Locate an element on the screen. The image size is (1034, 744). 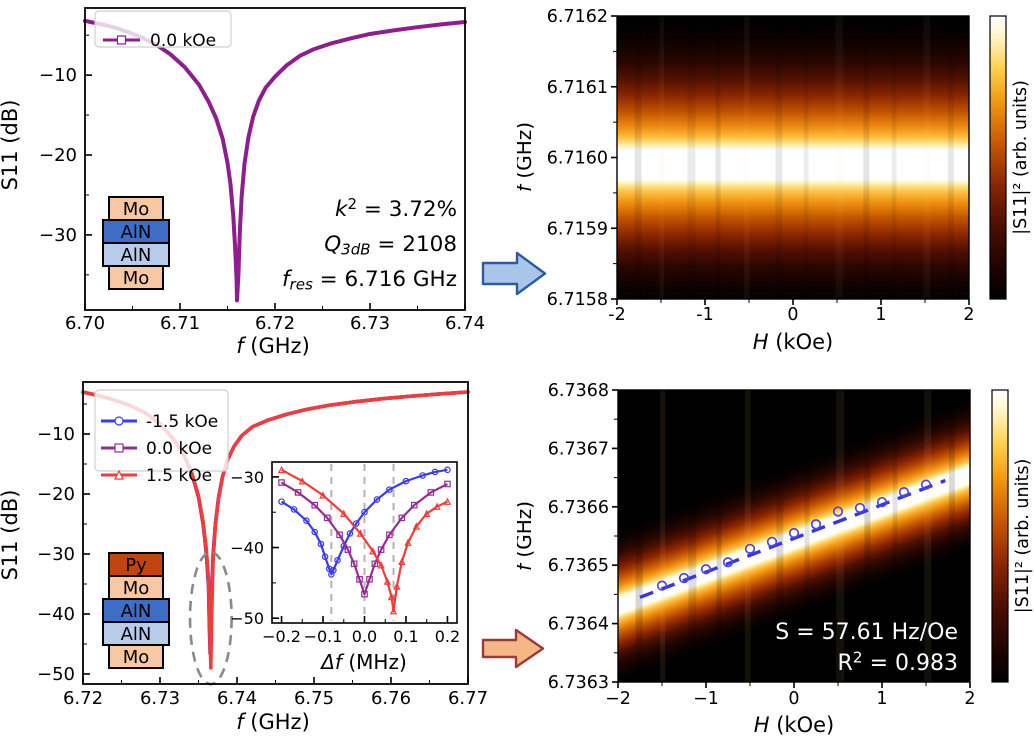
series-group is located at coordinates (275, 160).